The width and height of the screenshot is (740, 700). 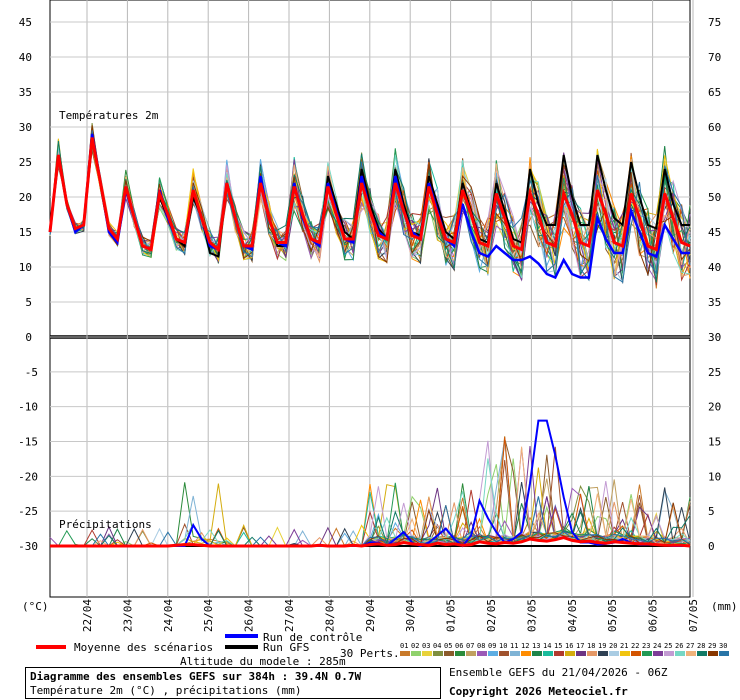 What do you see at coordinates (415, 646) in the screenshot?
I see `legend-pert-number: 02` at bounding box center [415, 646].